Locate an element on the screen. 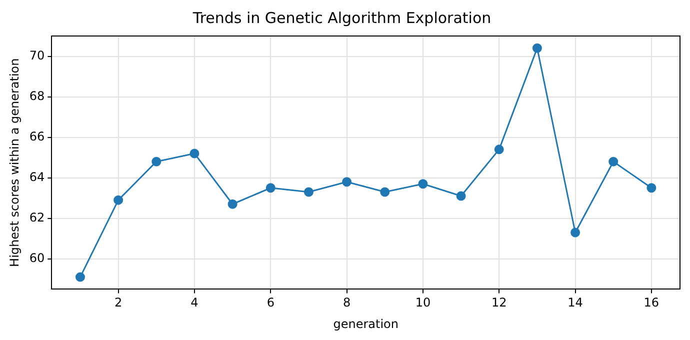  y-tick-label: 66 is located at coordinates (37, 136).